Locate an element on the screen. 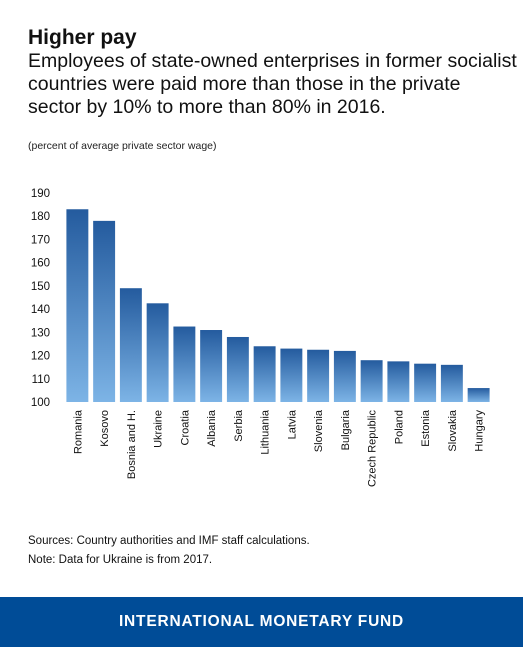 This screenshot has width=523, height=647. bar-bosnia-and-h is located at coordinates (130, 345).